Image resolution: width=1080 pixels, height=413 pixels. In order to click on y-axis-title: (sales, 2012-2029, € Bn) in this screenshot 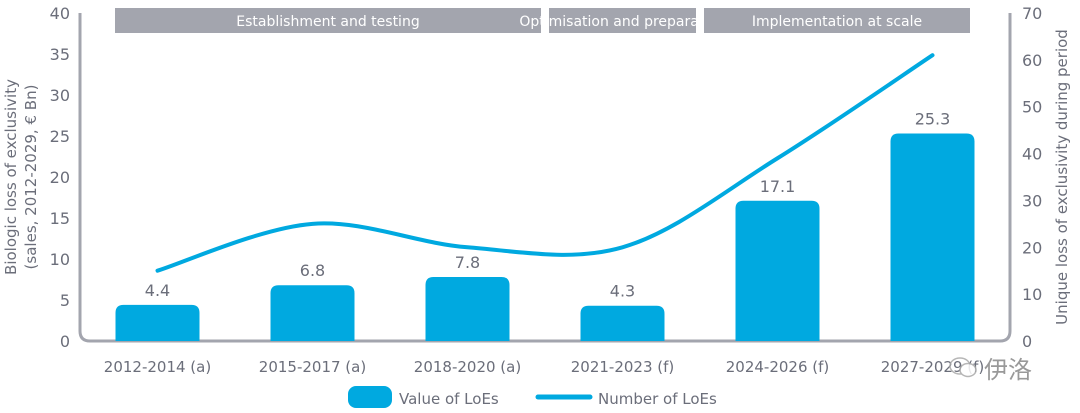, I will do `click(31, 177)`.